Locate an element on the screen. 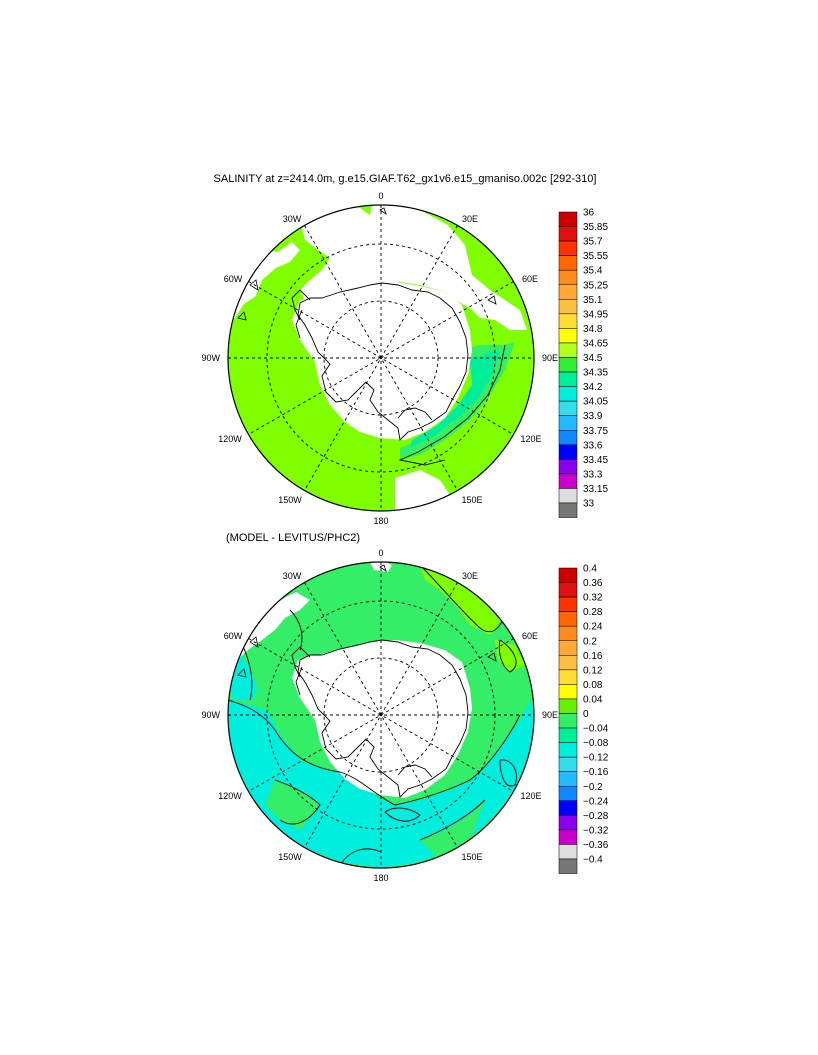  top-lon-label: 90W is located at coordinates (210, 358).